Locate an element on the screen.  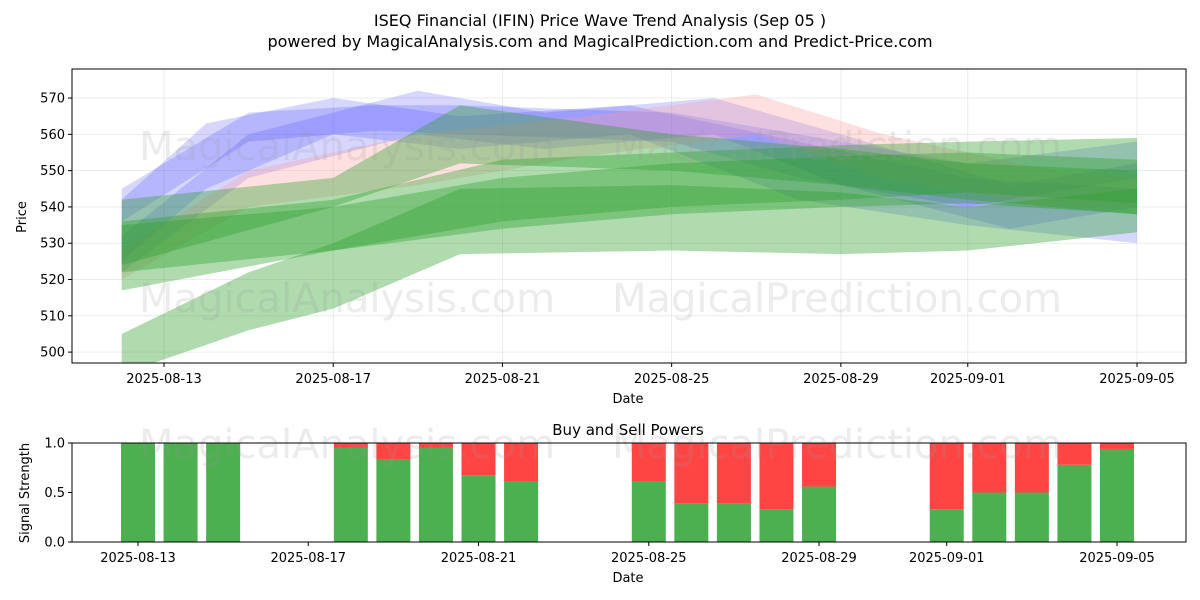
signal-x-label: Date is located at coordinates (627, 578).